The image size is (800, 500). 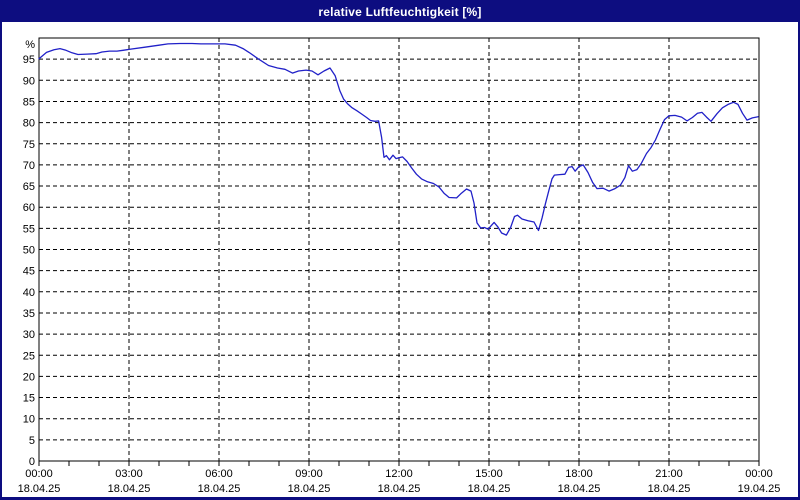 I want to click on y-tick-label: 5, so click(x=32, y=441).